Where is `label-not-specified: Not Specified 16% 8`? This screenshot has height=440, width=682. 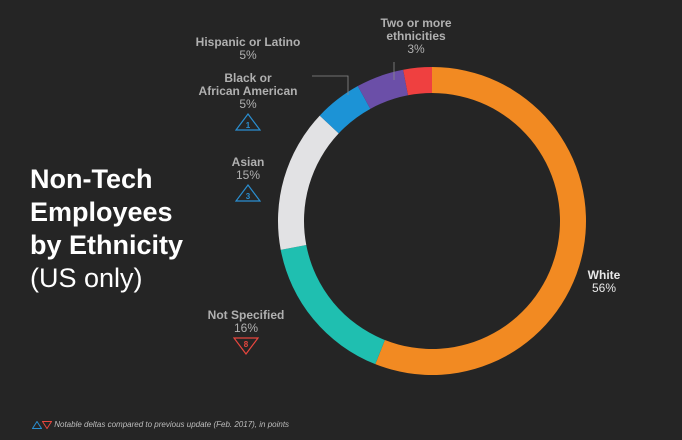 label-not-specified: Not Specified 16% 8 is located at coordinates (246, 332).